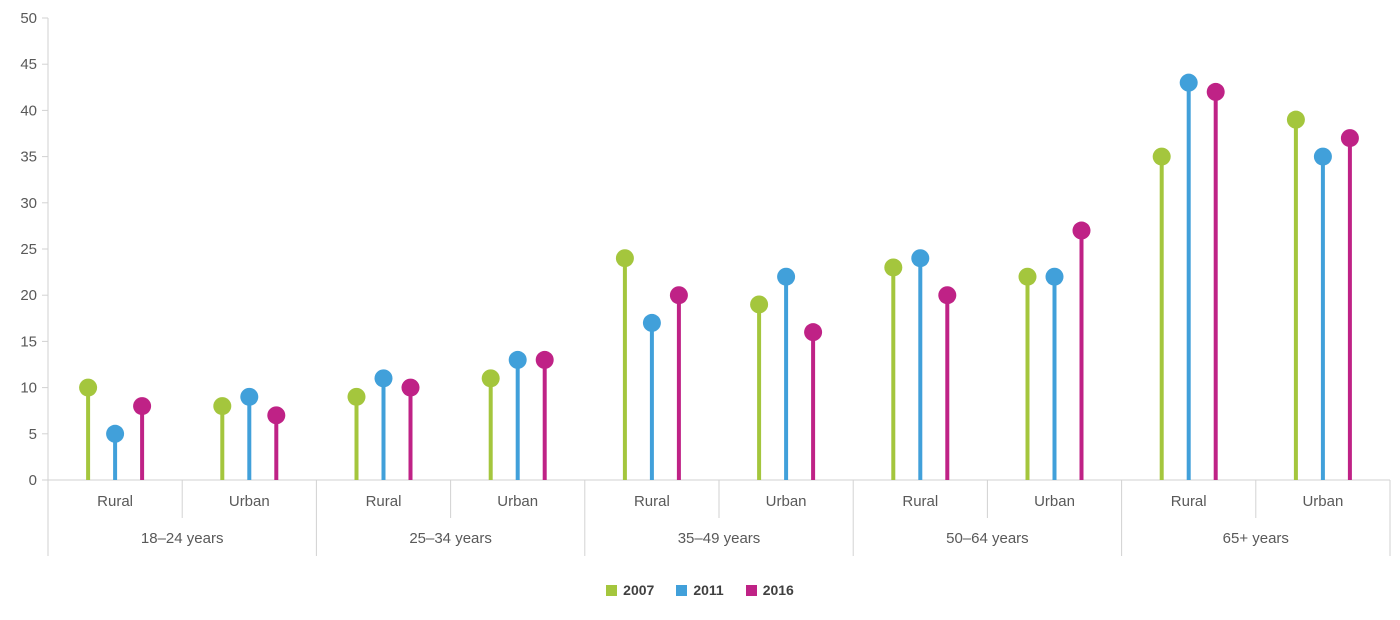 The width and height of the screenshot is (1400, 620). What do you see at coordinates (28, 64) in the screenshot?
I see `y-axis-tick-label: 45` at bounding box center [28, 64].